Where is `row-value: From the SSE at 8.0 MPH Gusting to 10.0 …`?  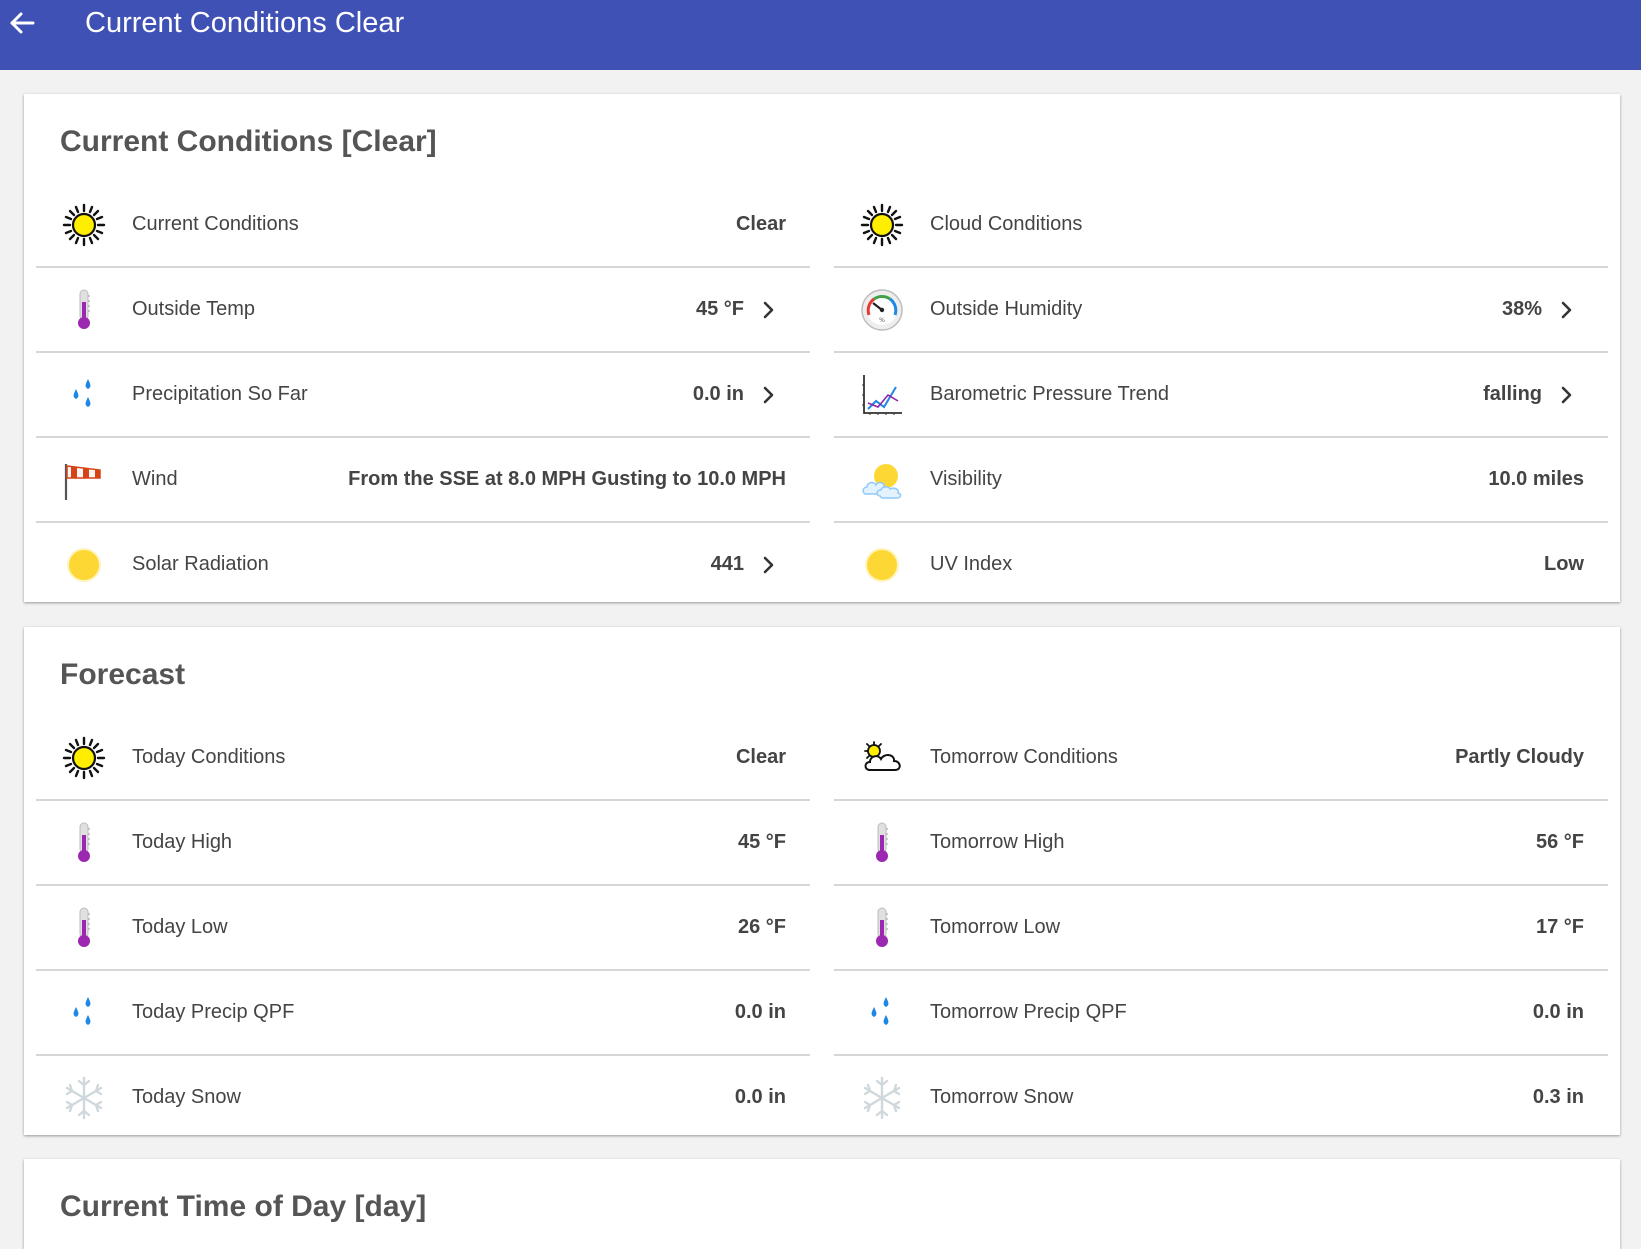 row-value: From the SSE at 8.0 MPH Gusting to 10.0 … is located at coordinates (567, 479).